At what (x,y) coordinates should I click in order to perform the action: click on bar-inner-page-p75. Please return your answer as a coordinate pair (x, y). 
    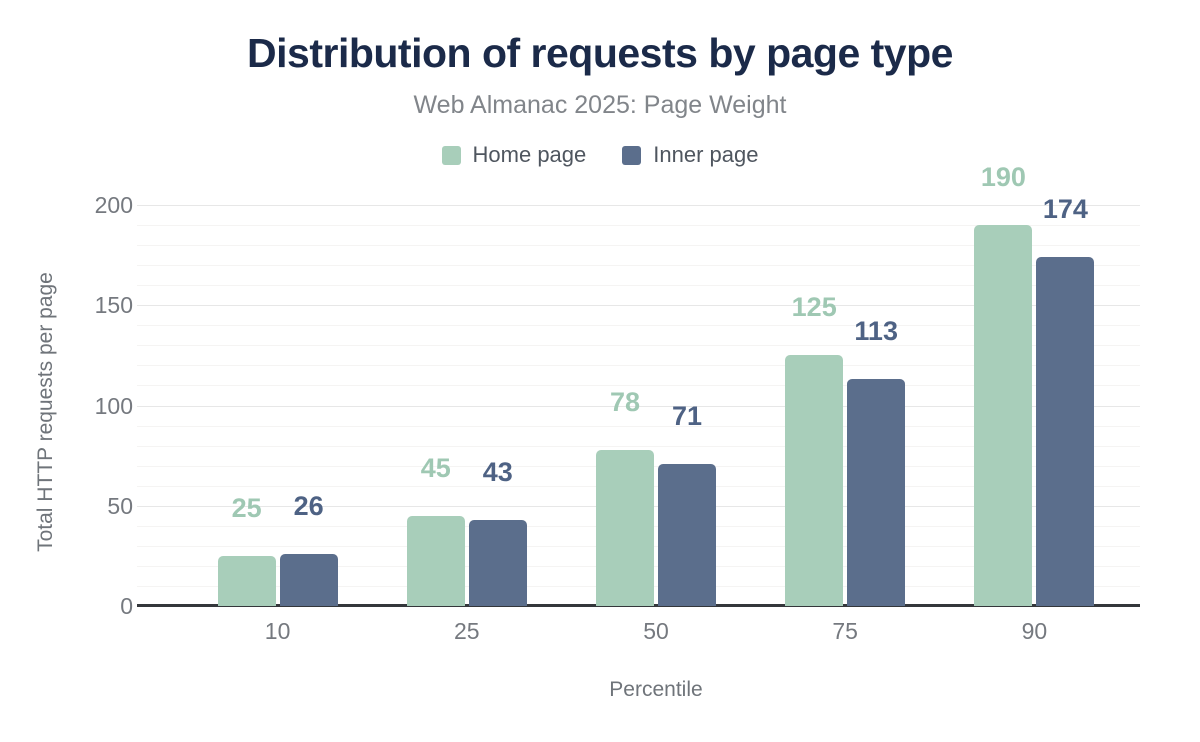
    Looking at the image, I should click on (876, 492).